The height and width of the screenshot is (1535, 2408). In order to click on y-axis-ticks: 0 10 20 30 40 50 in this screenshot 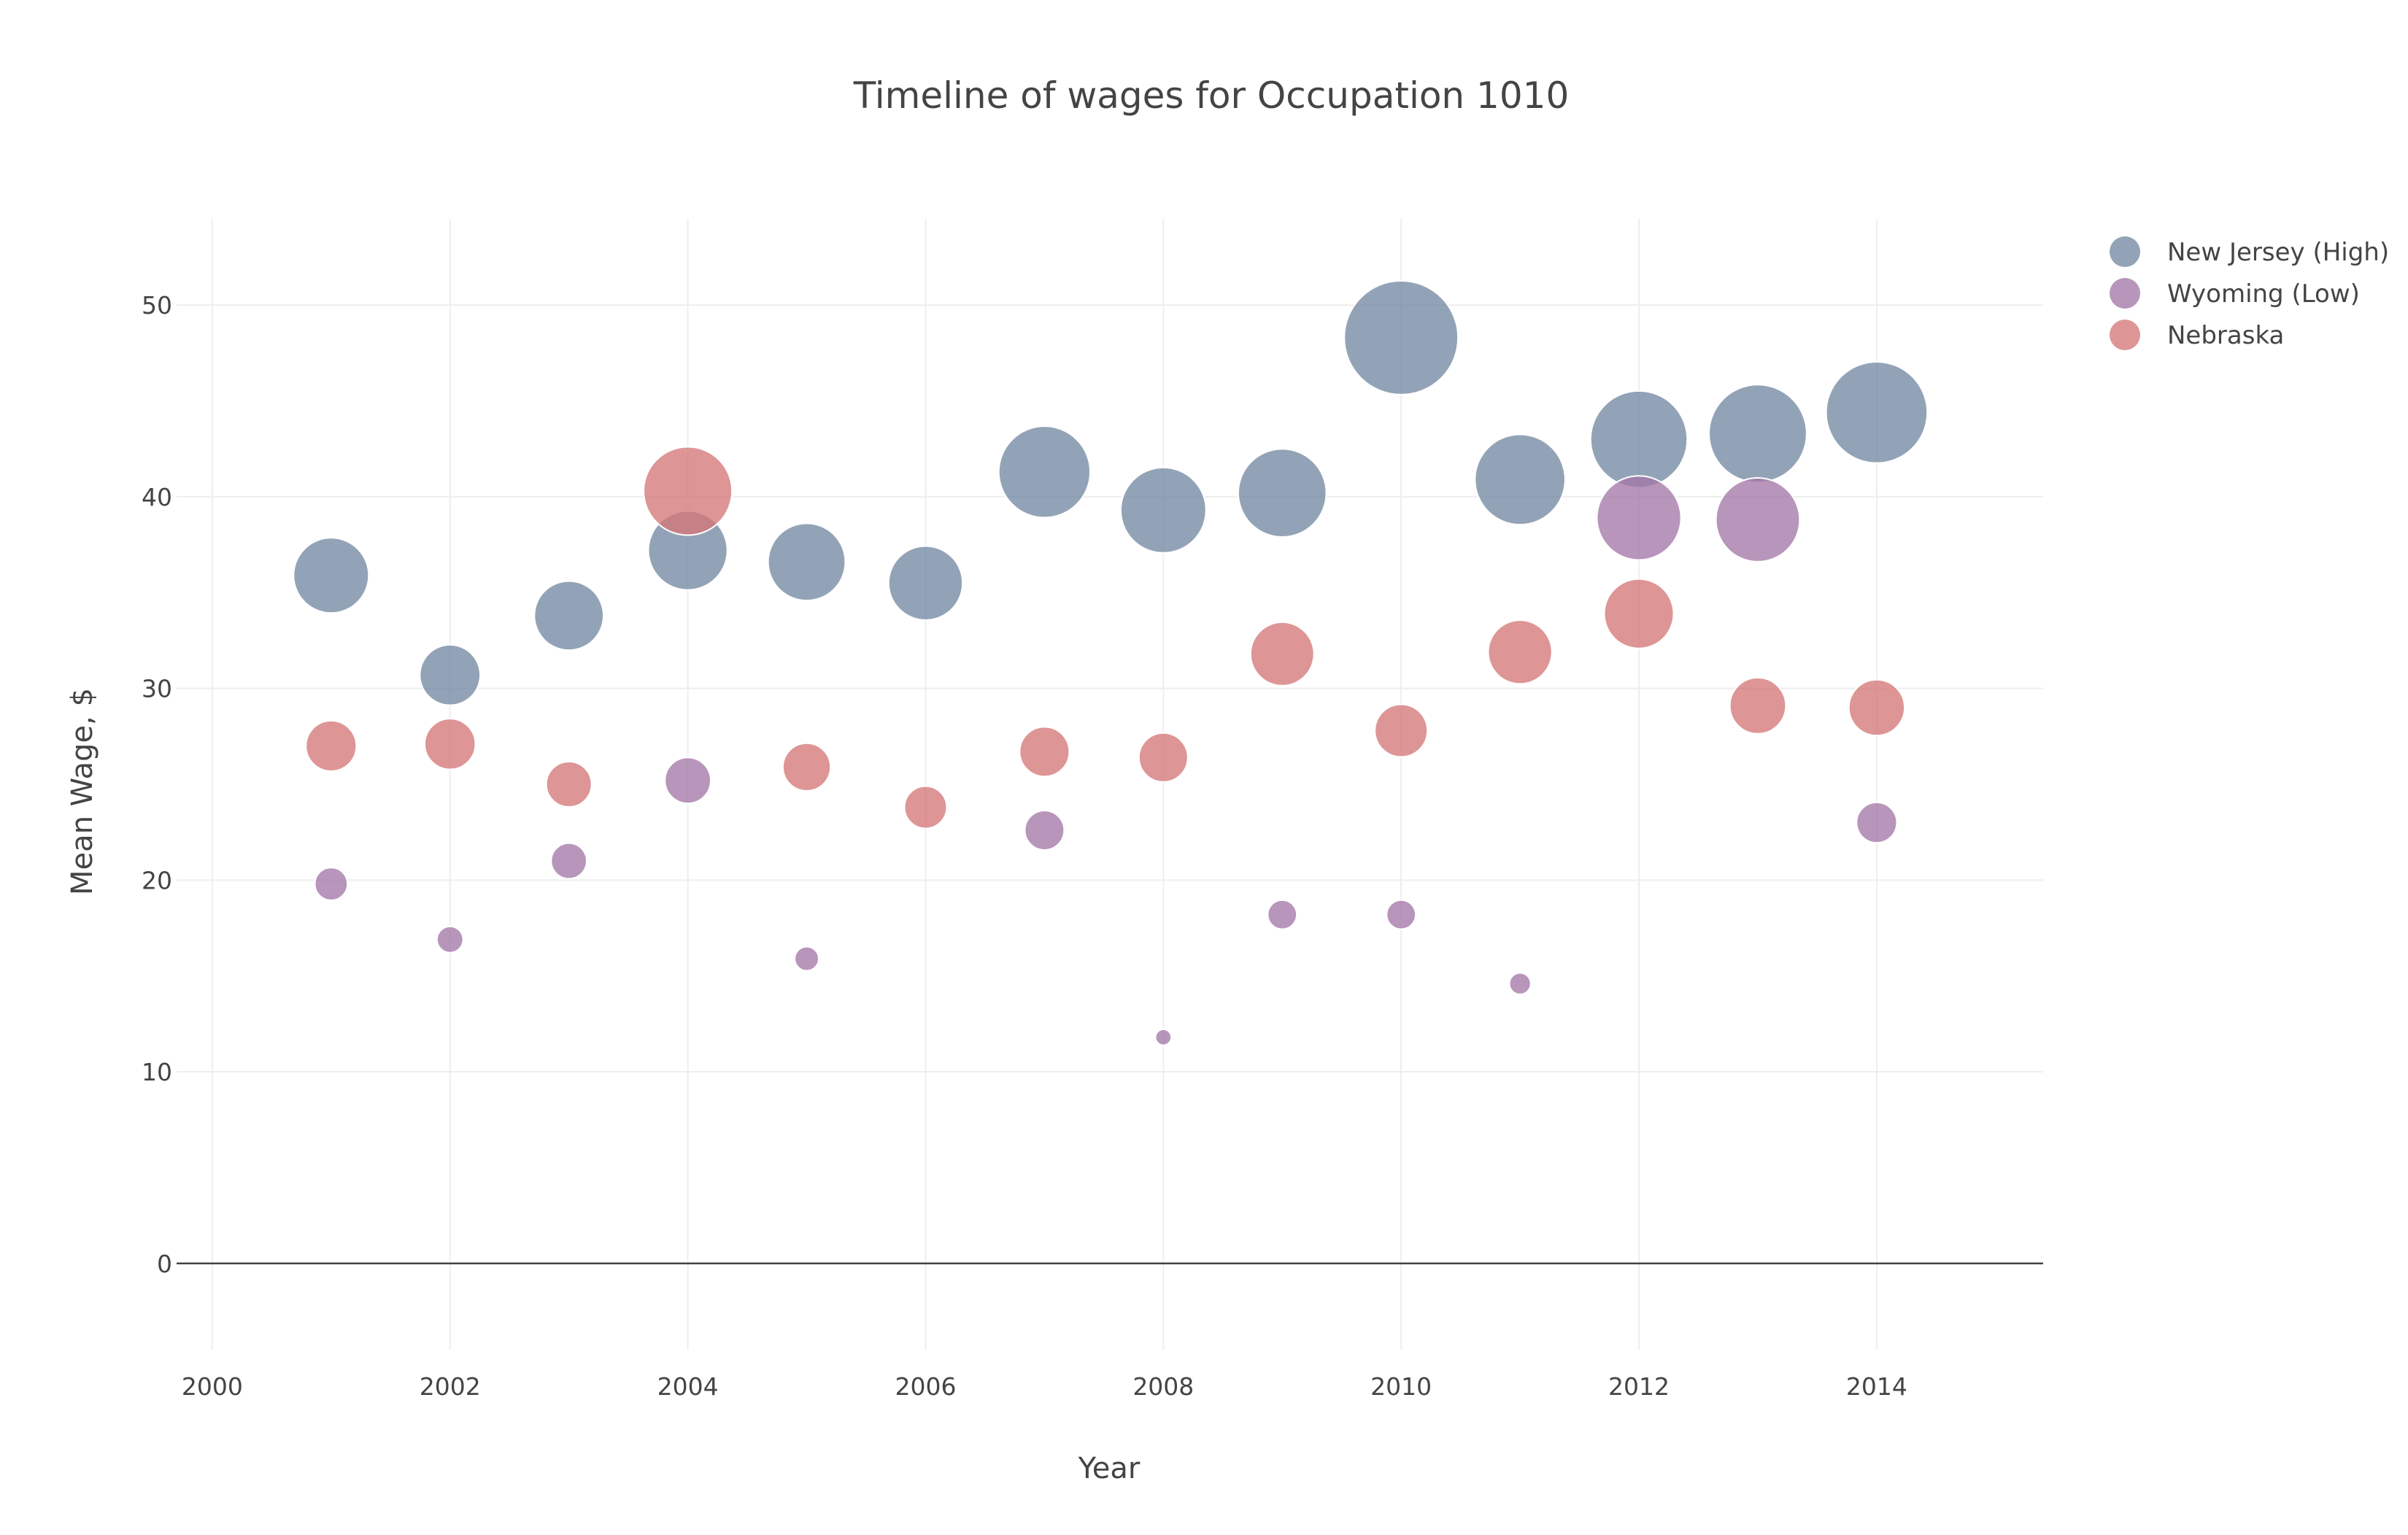, I will do `click(157, 784)`.